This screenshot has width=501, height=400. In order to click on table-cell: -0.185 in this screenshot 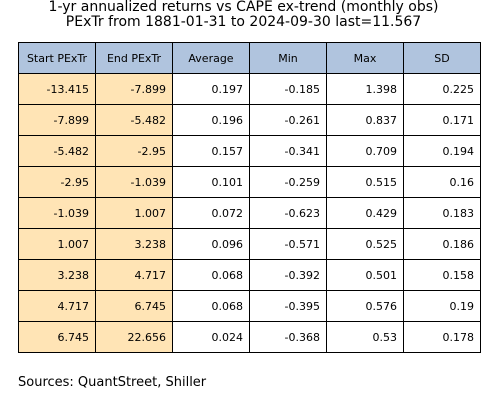, I will do `click(288, 89)`.